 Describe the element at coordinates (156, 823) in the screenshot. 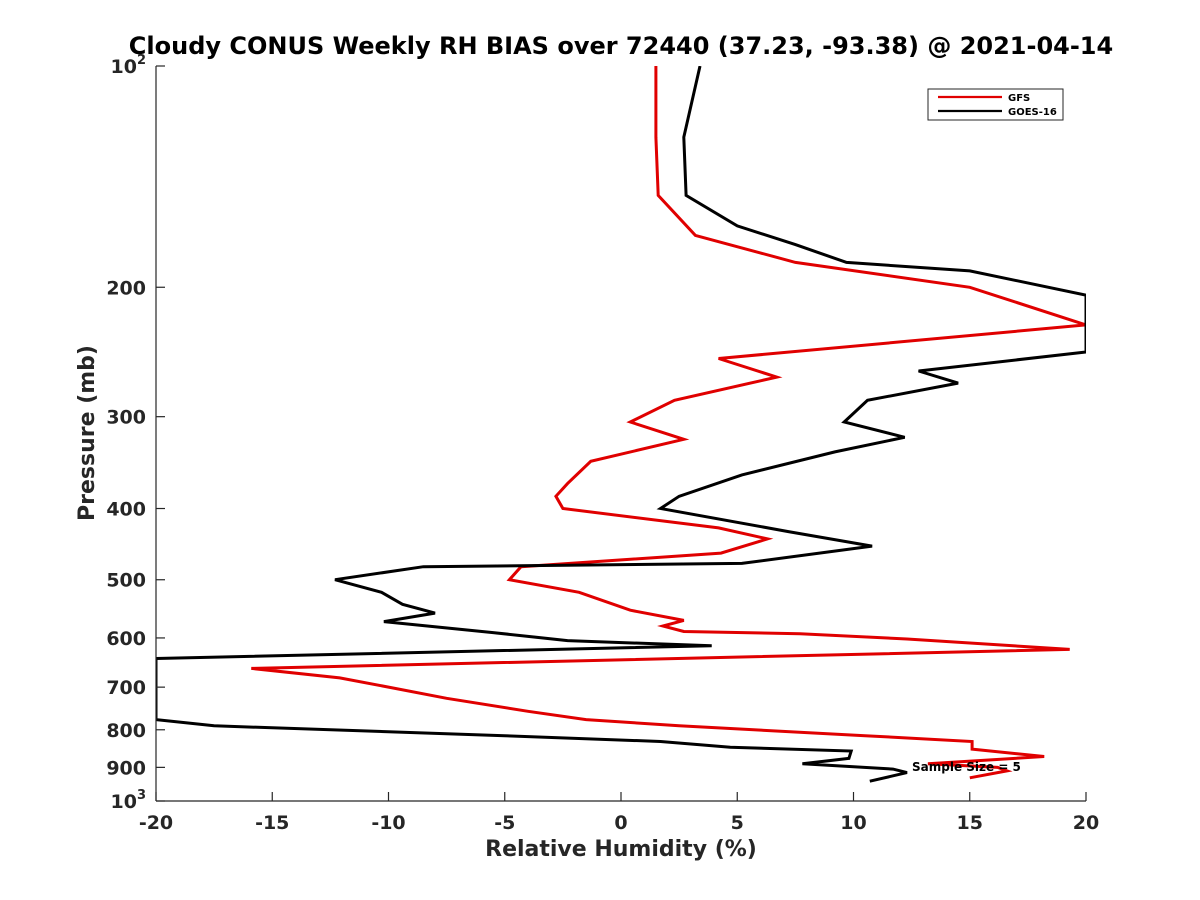

I see `x-tick-label: -20` at that location.